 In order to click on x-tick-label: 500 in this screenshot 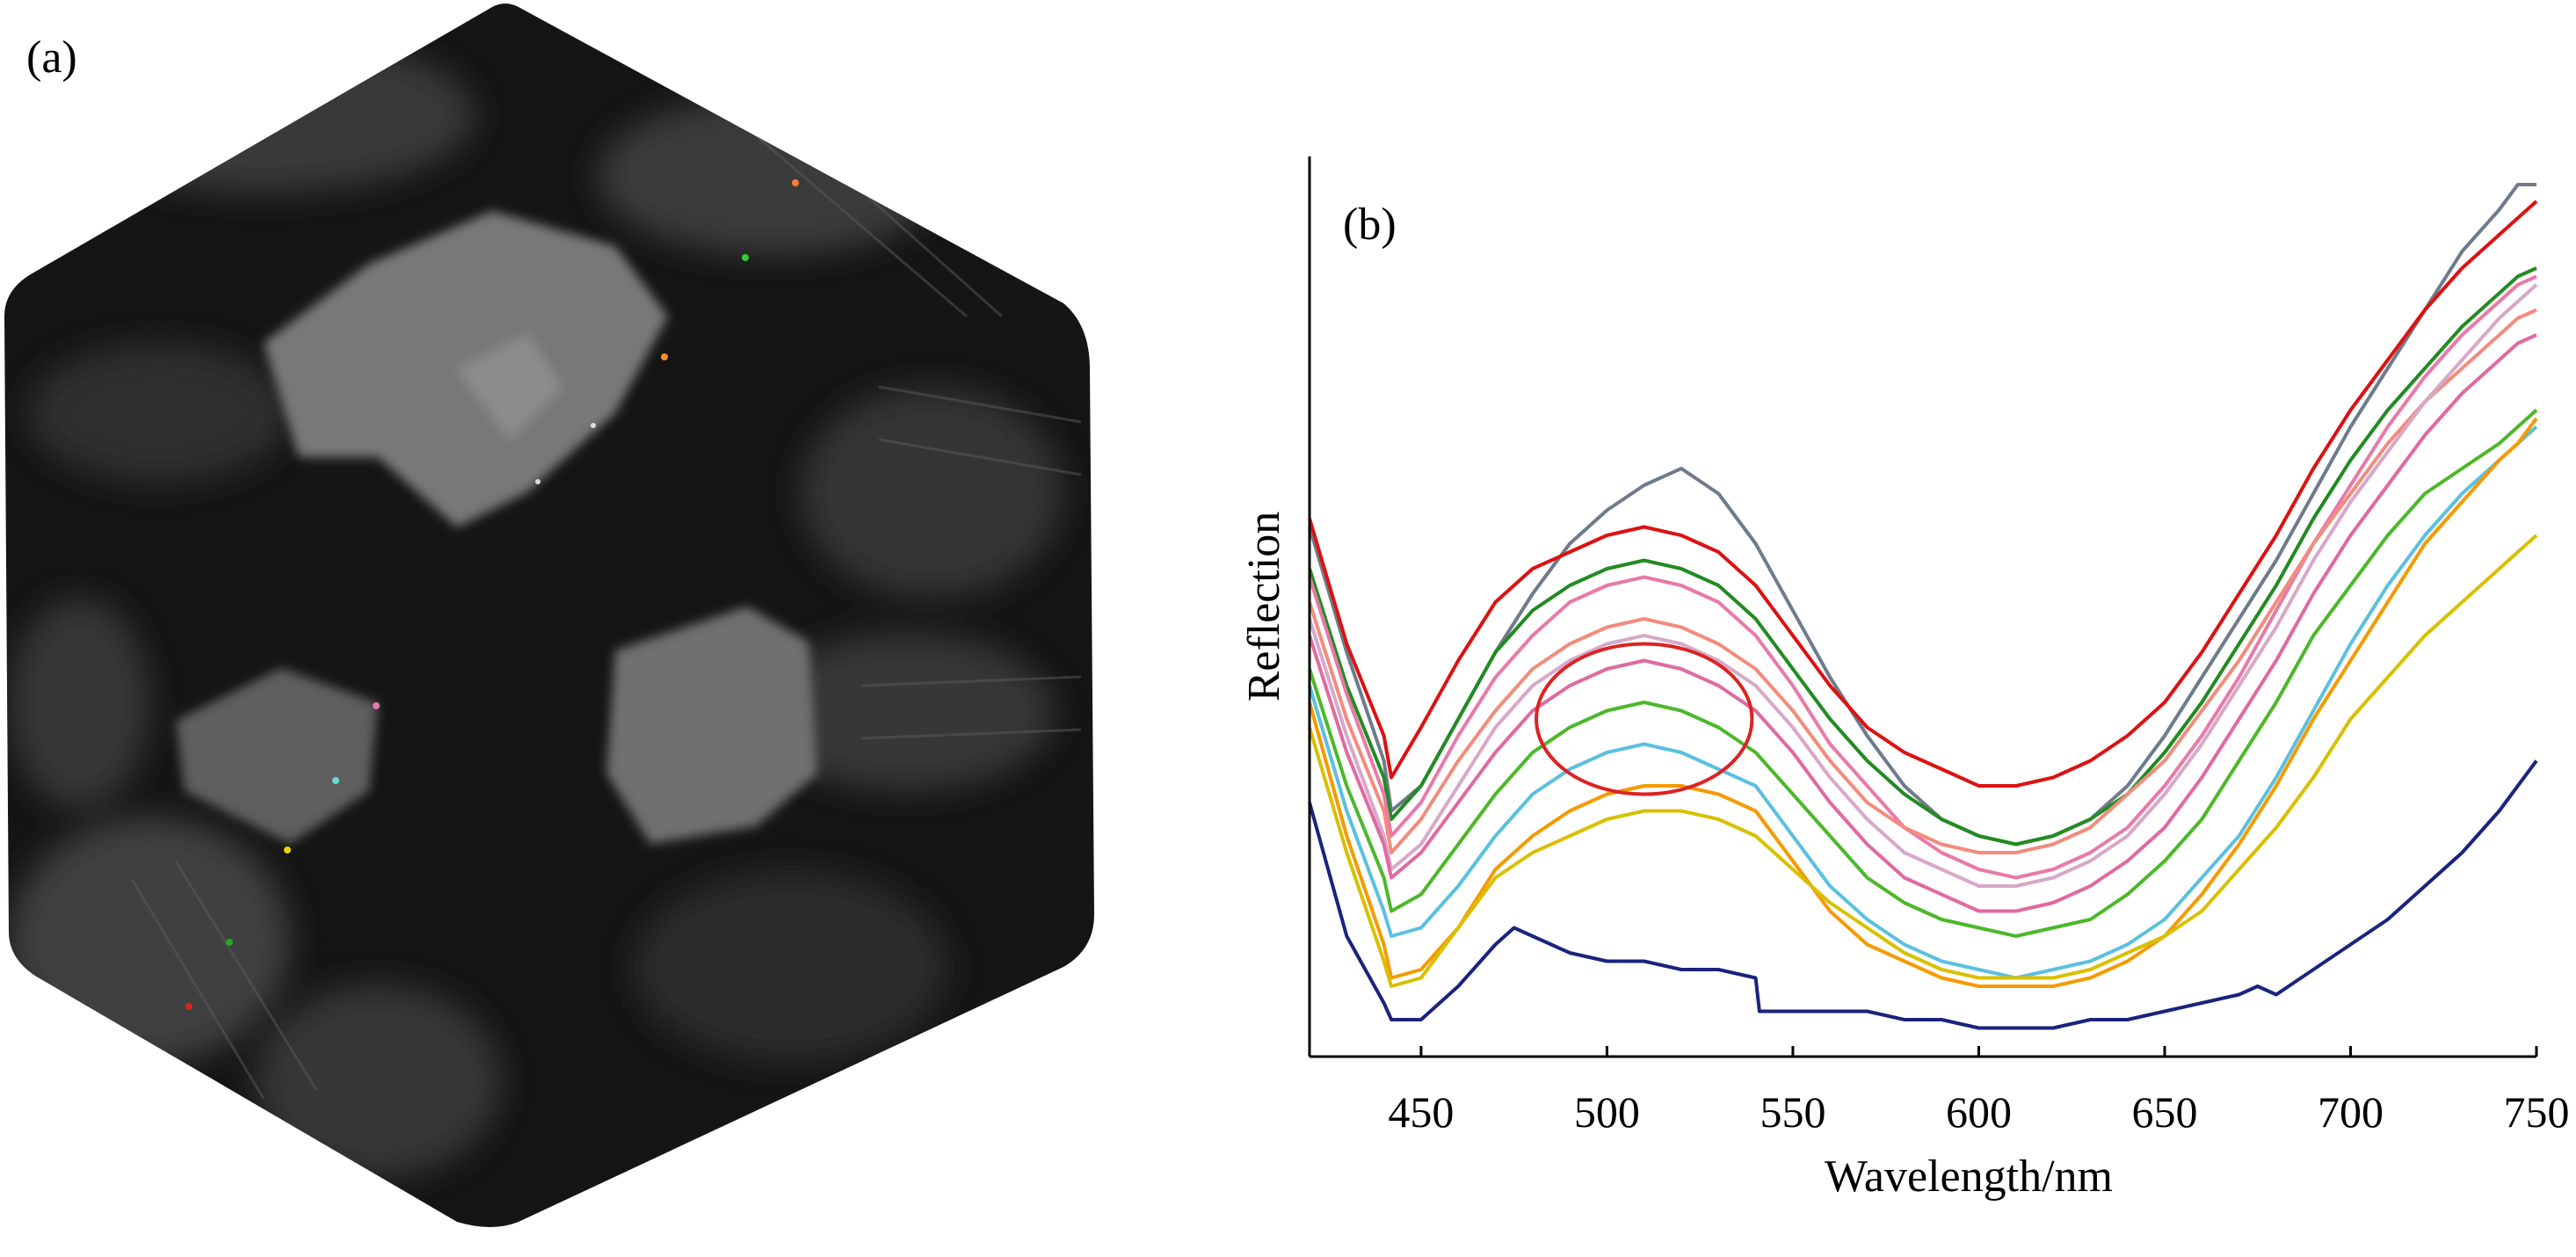, I will do `click(1607, 1112)`.